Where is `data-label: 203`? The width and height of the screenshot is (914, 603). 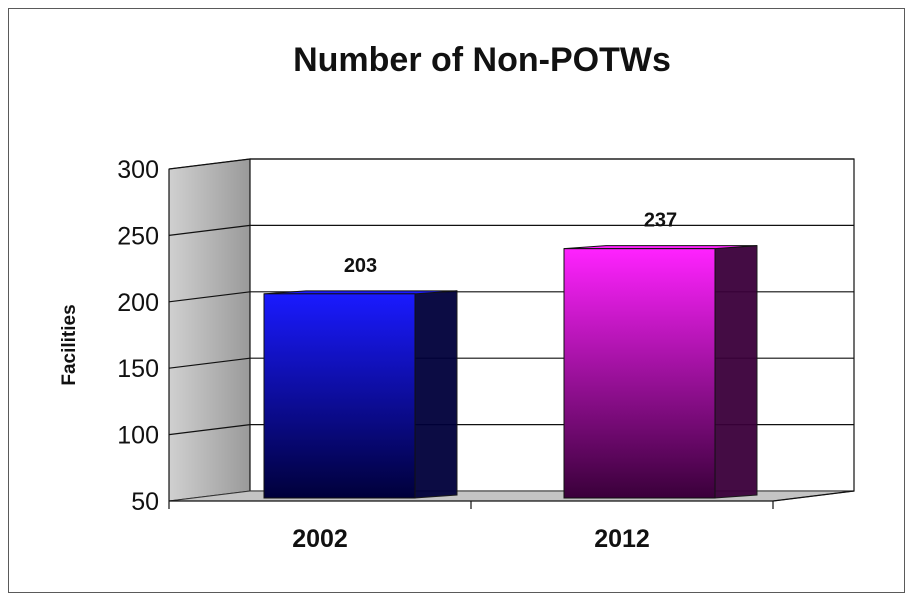 data-label: 203 is located at coordinates (360, 266).